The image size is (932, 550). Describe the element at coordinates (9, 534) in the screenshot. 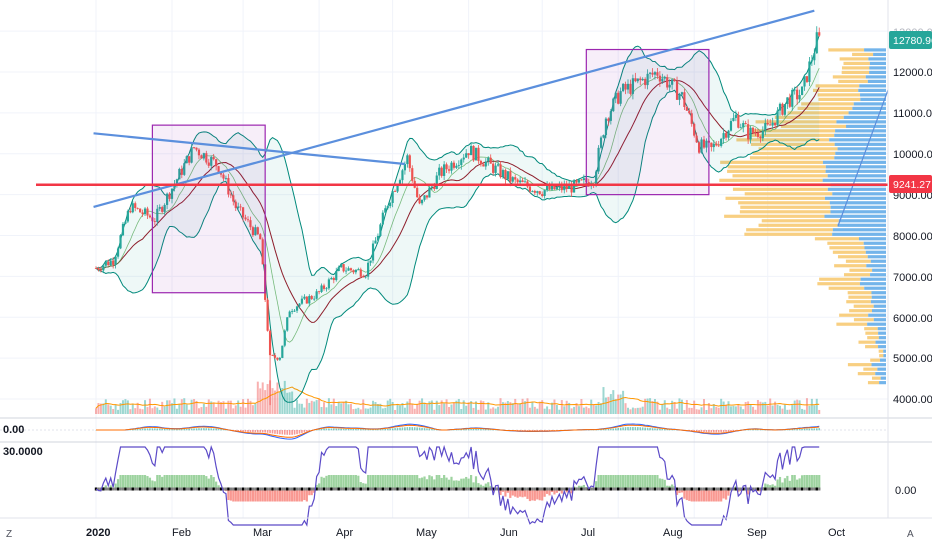

I see `timezone-button: Z` at that location.